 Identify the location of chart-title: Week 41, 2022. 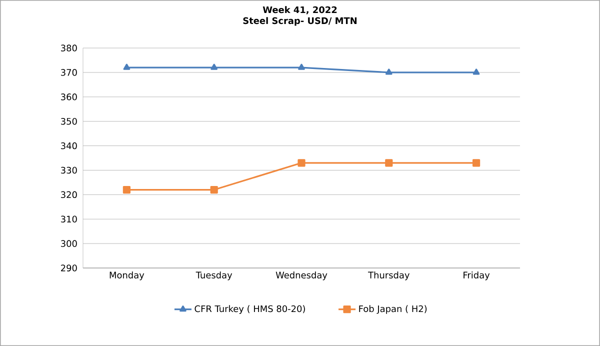
(299, 10).